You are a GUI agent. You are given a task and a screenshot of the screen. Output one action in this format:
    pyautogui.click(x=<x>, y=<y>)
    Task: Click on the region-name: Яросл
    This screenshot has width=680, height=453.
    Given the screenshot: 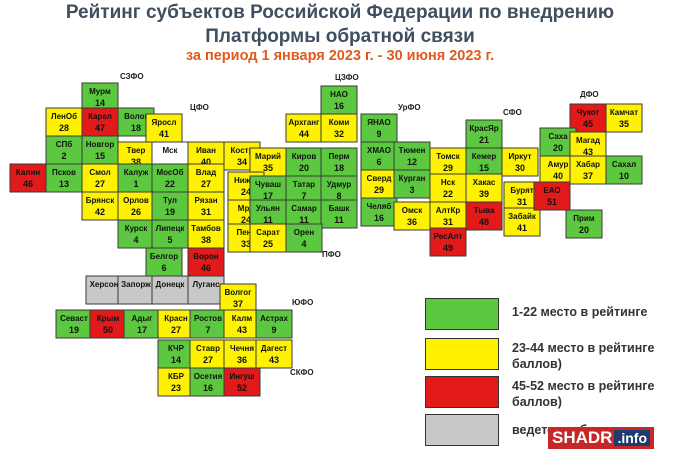 What is the action you would take?
    pyautogui.click(x=164, y=122)
    